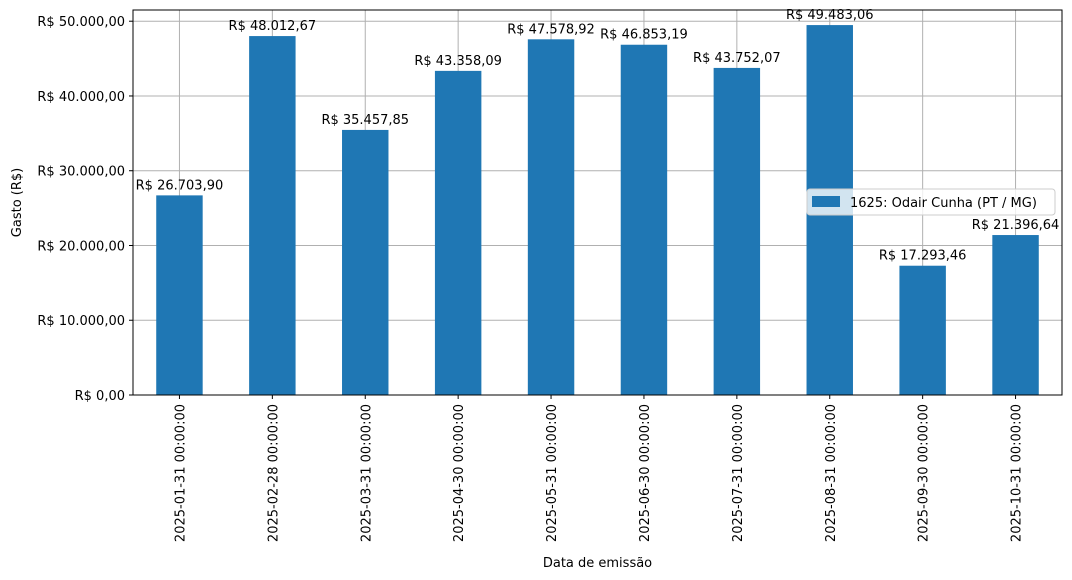  I want to click on legend-box, so click(931, 202).